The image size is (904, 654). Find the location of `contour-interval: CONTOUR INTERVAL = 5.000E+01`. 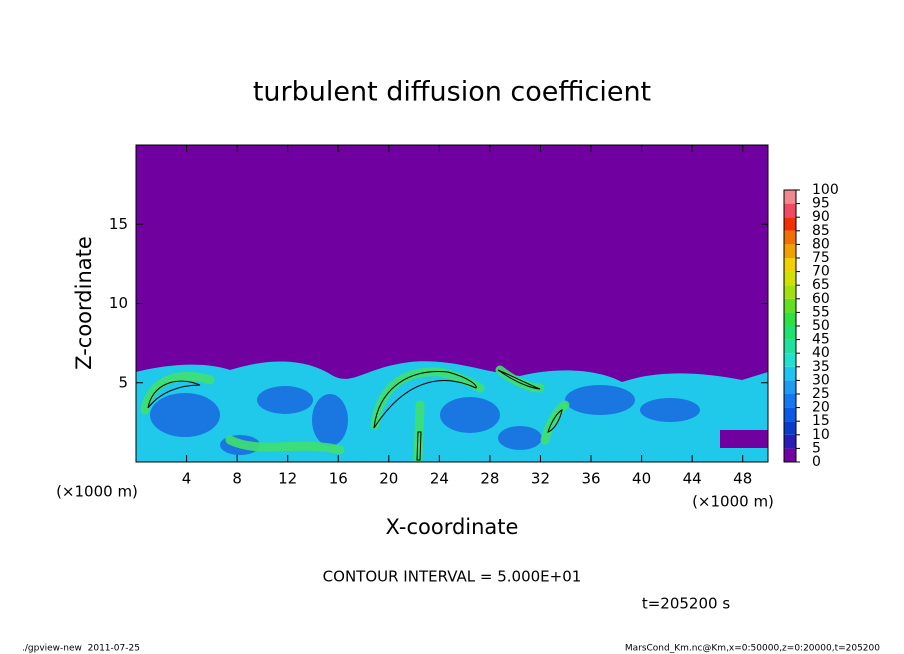

contour-interval: CONTOUR INTERVAL = 5.000E+01 is located at coordinates (452, 577).